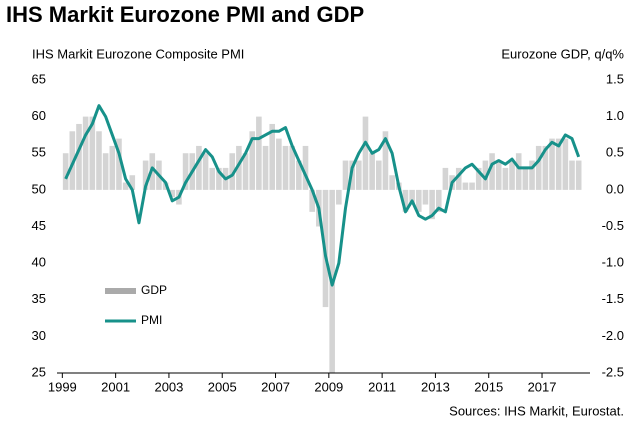 The height and width of the screenshot is (430, 637). Describe the element at coordinates (613, 298) in the screenshot. I see `y2-tick-label: -1.5` at that location.